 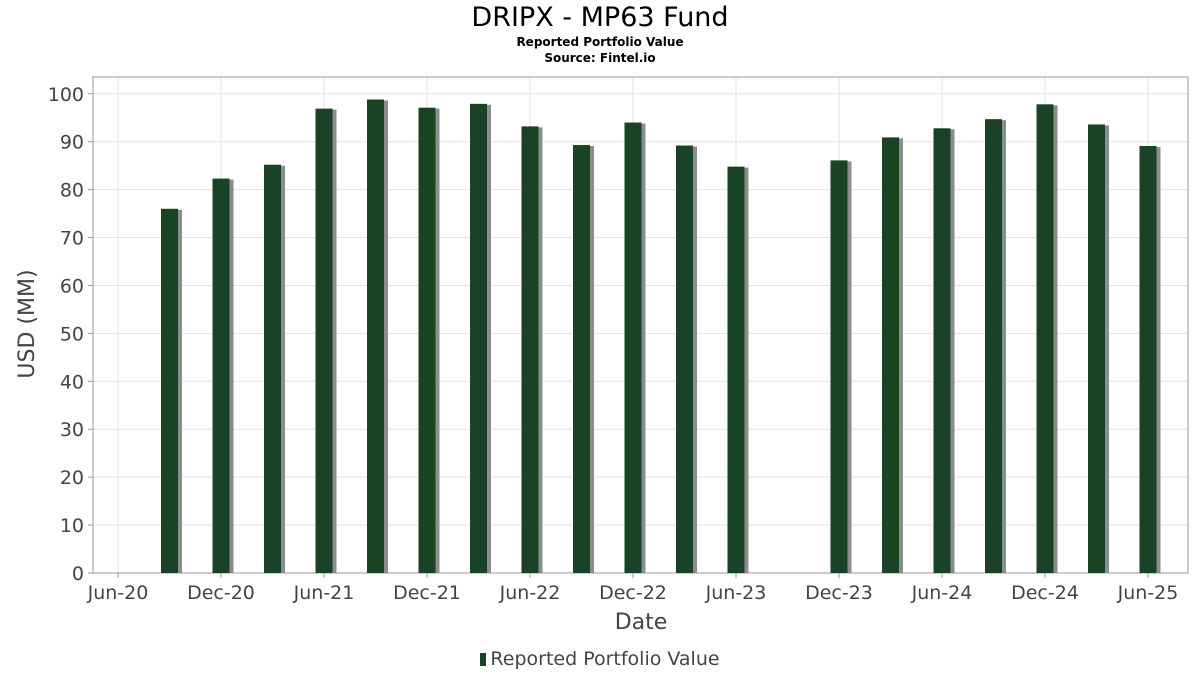 I want to click on legend-swatch, so click(x=483, y=659).